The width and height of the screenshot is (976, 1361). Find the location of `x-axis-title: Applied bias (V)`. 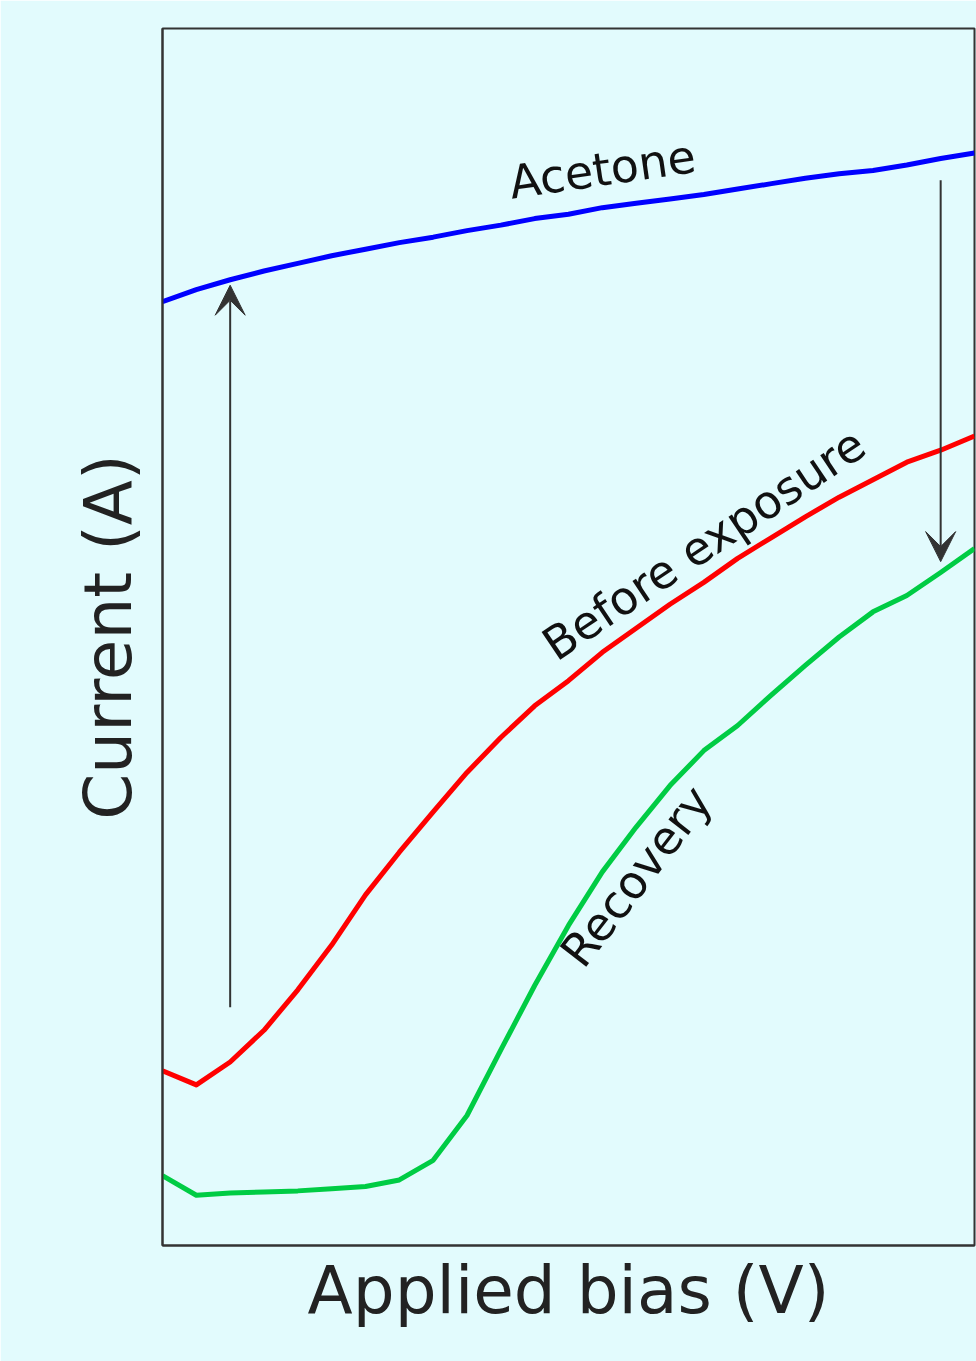

x-axis-title: Applied bias (V) is located at coordinates (568, 1290).